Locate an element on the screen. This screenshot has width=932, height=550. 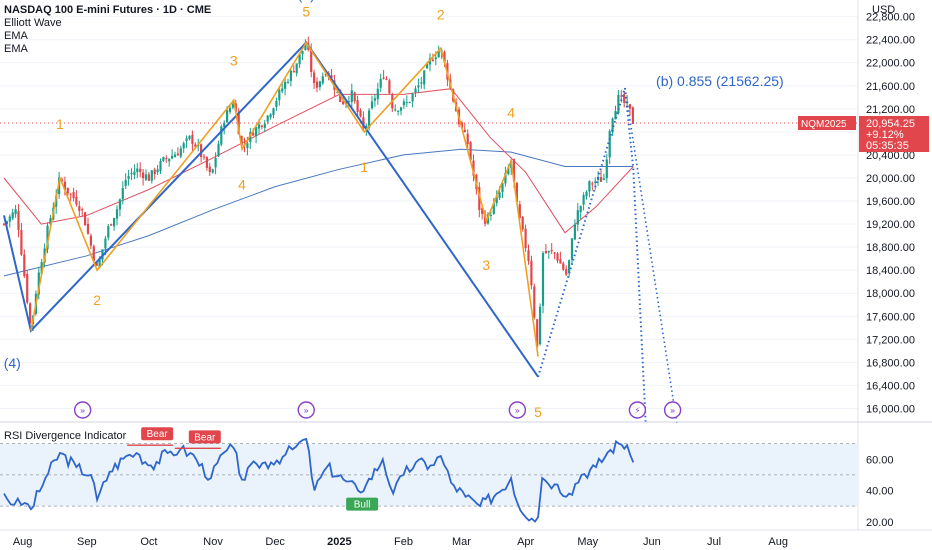
rsi-panel-title: RSI Divergence Indicator is located at coordinates (65, 436).